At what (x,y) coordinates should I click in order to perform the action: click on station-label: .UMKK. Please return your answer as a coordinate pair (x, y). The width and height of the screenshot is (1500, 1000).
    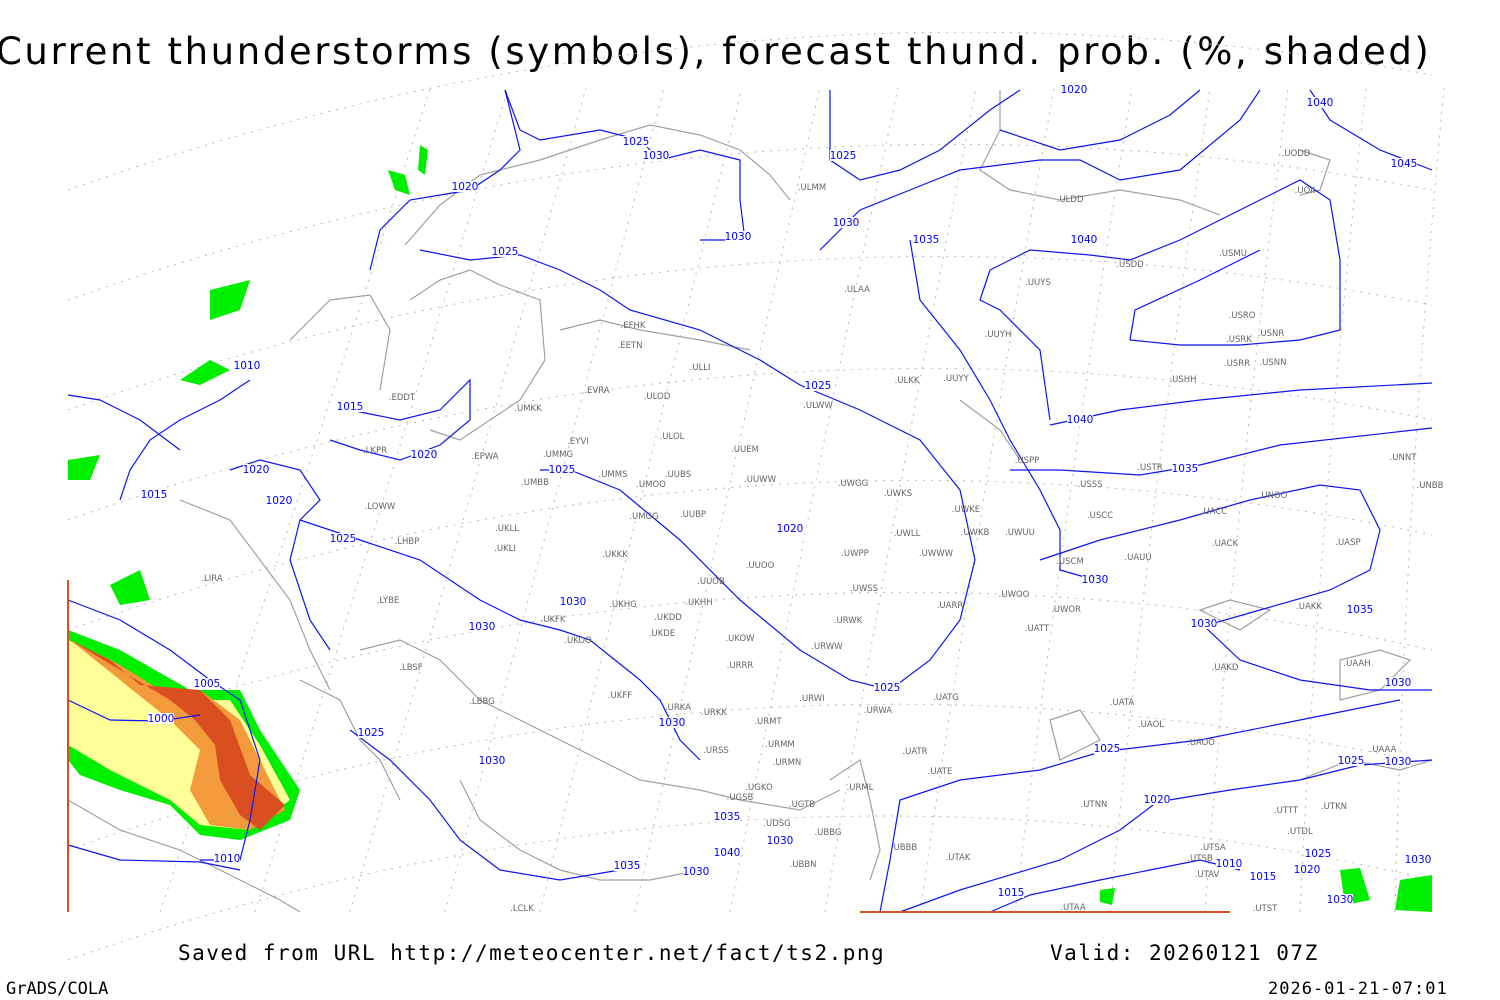
    Looking at the image, I should click on (528, 409).